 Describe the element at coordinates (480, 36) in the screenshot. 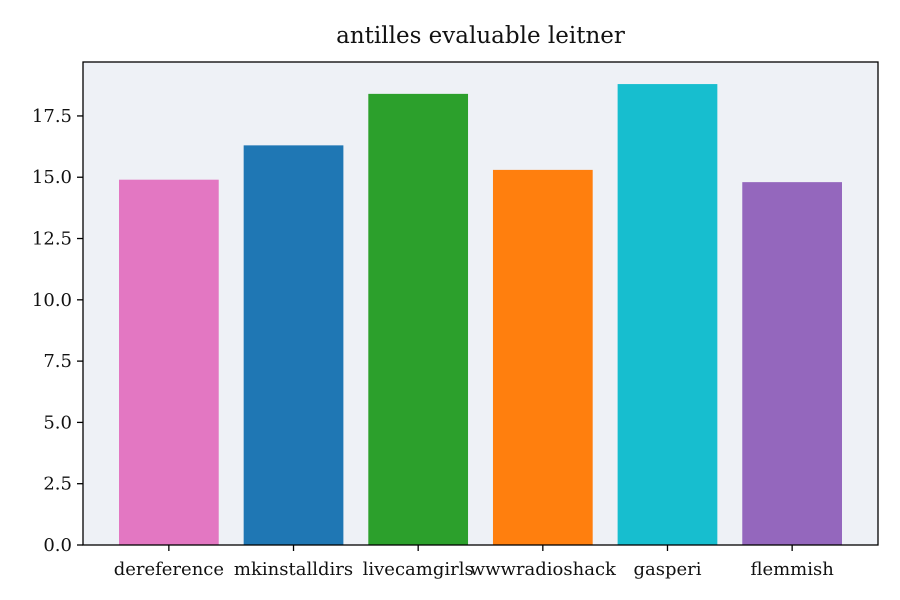

I see `chart-title: antilles evaluable leitner` at that location.